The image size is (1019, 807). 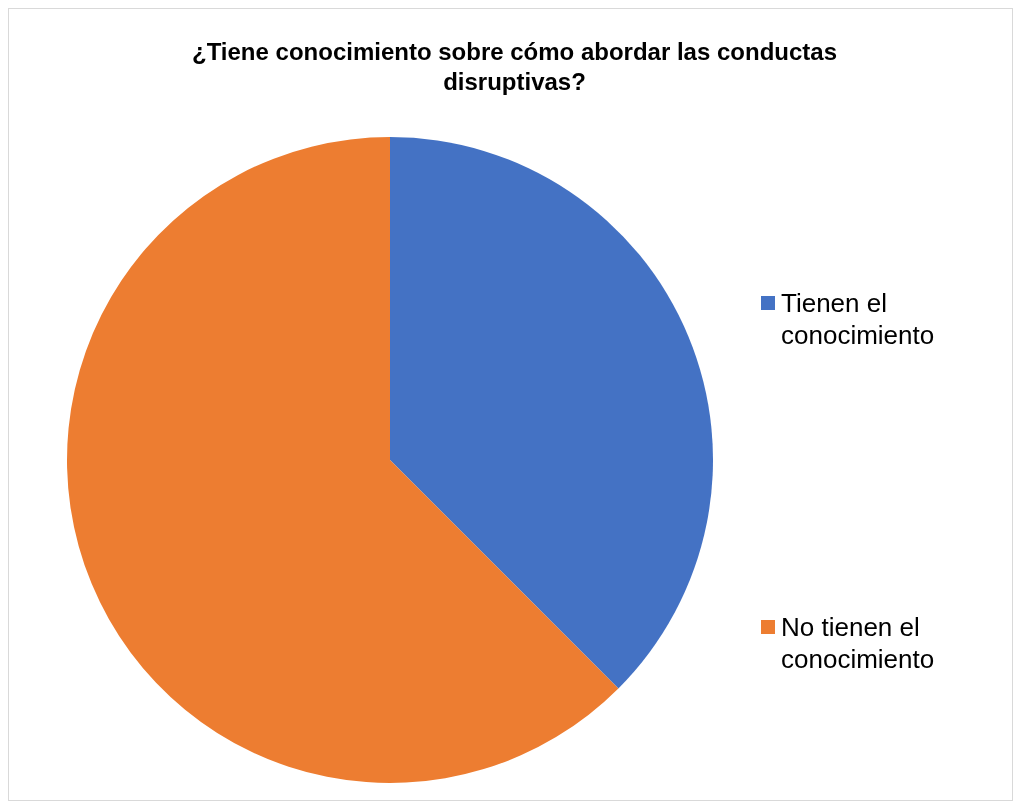 What do you see at coordinates (514, 67) in the screenshot?
I see `chart-title: ¿Tiene conocimiento sobre cómo abordar las conductas disruptivas?` at bounding box center [514, 67].